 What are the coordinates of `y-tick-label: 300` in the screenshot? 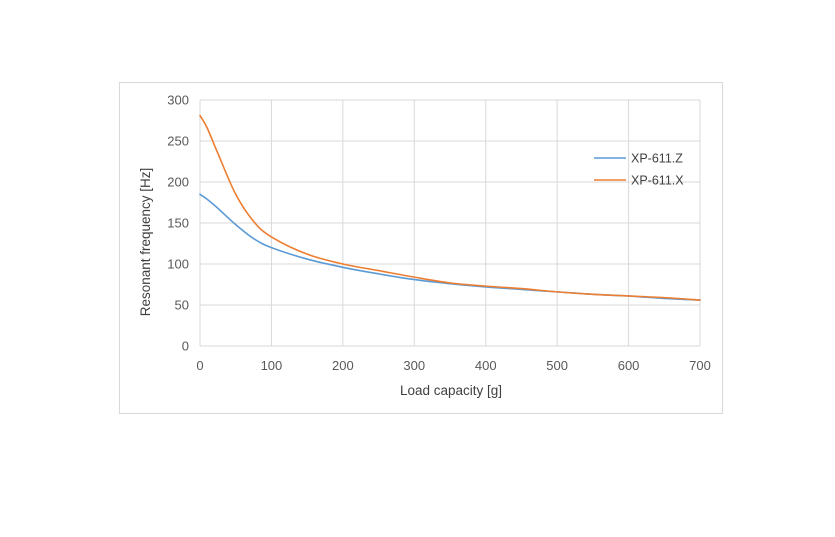 It's located at (178, 100).